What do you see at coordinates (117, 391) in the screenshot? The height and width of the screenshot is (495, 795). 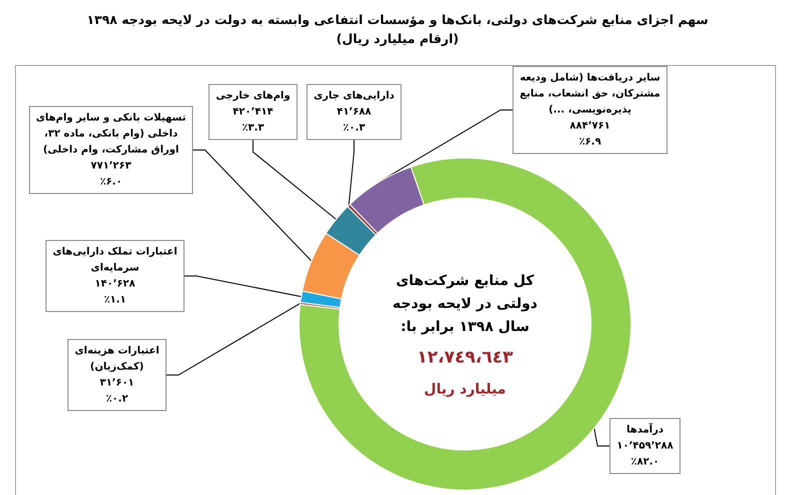 I see `data-label: ۳۱٬۶۰۱ ٪۰.۲` at bounding box center [117, 391].